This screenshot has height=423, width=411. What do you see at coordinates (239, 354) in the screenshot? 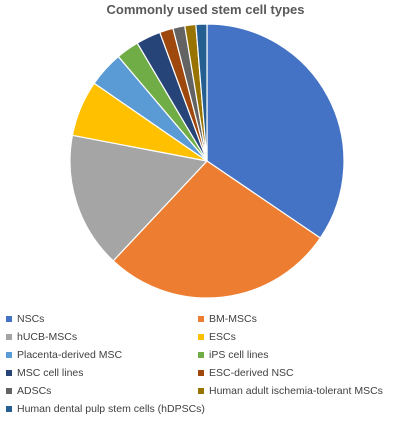
I see `legend-label: iPS cell lines` at bounding box center [239, 354].